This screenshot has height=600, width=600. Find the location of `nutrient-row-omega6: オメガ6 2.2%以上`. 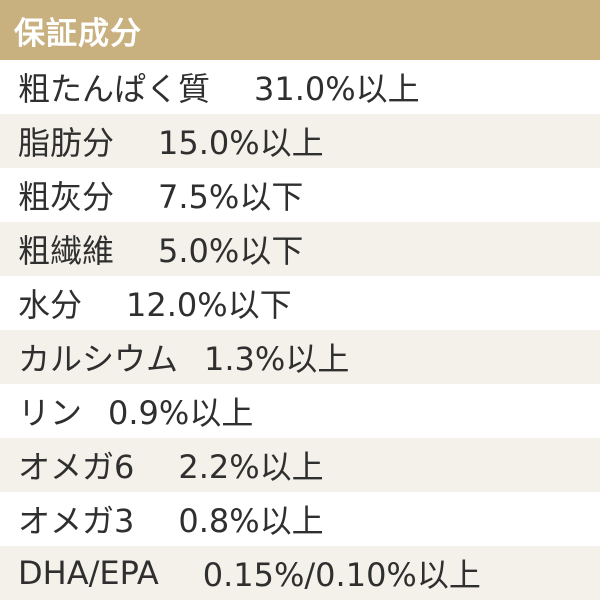

nutrient-row-omega6: オメガ6 2.2%以上 is located at coordinates (300, 465).